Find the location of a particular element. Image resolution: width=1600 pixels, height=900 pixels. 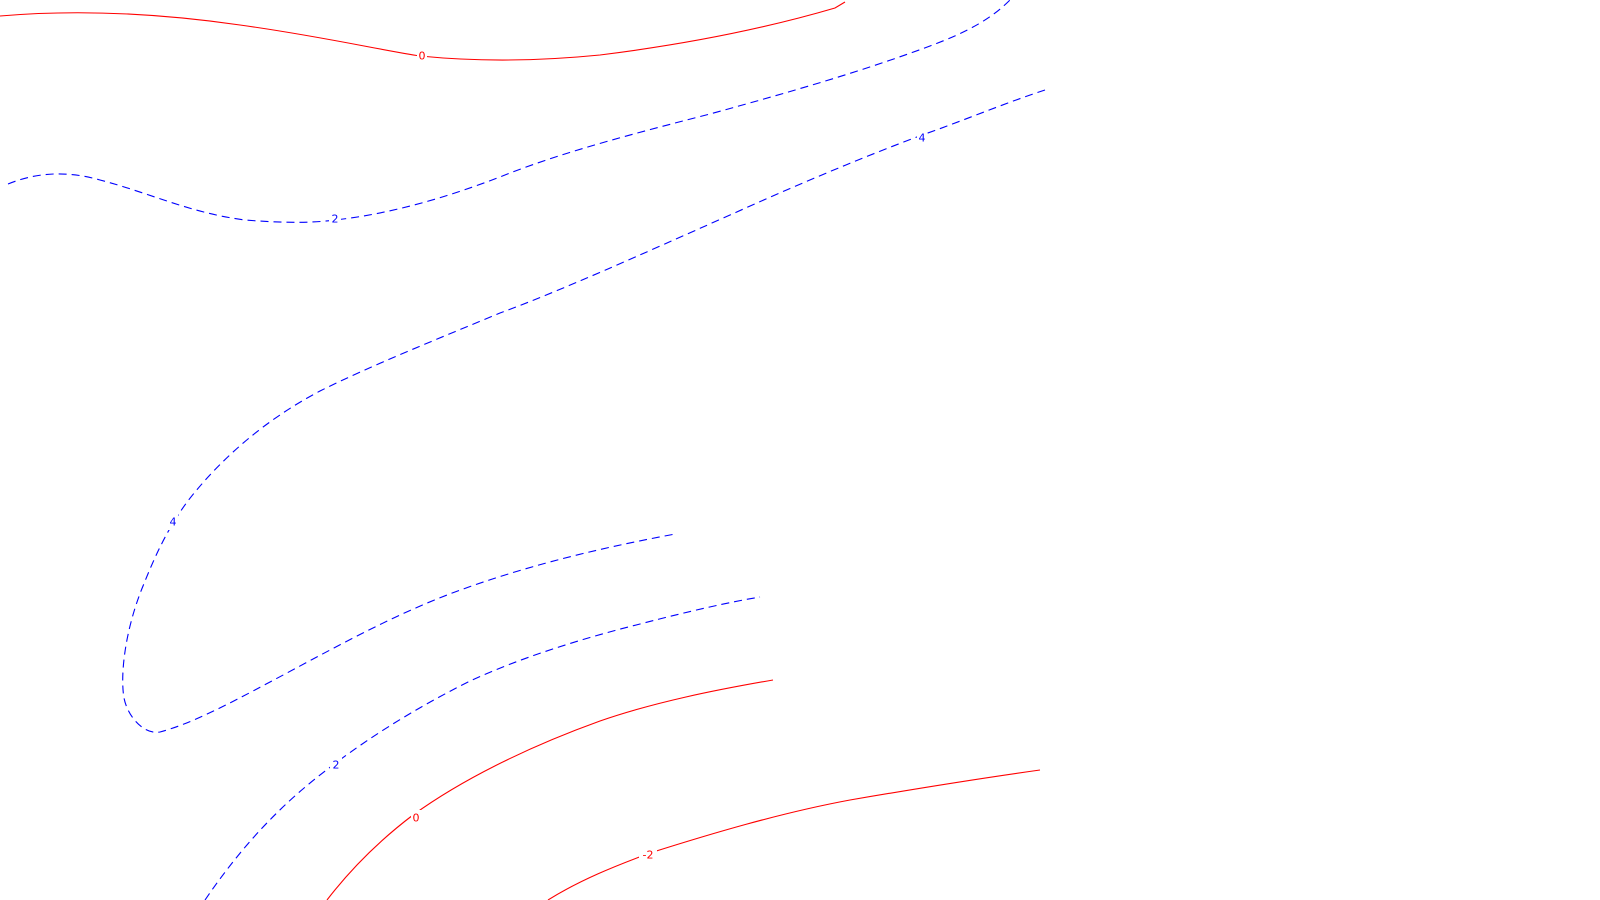

contour-label-text-4-left: 4 is located at coordinates (173, 522).